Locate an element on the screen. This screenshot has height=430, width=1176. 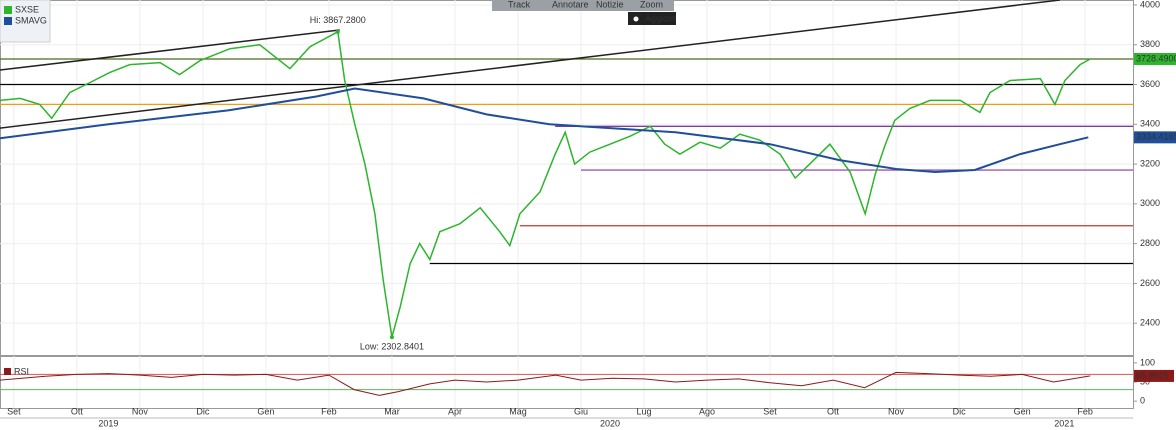
last-value-label: 3334.4165 is located at coordinates (1156, 137).